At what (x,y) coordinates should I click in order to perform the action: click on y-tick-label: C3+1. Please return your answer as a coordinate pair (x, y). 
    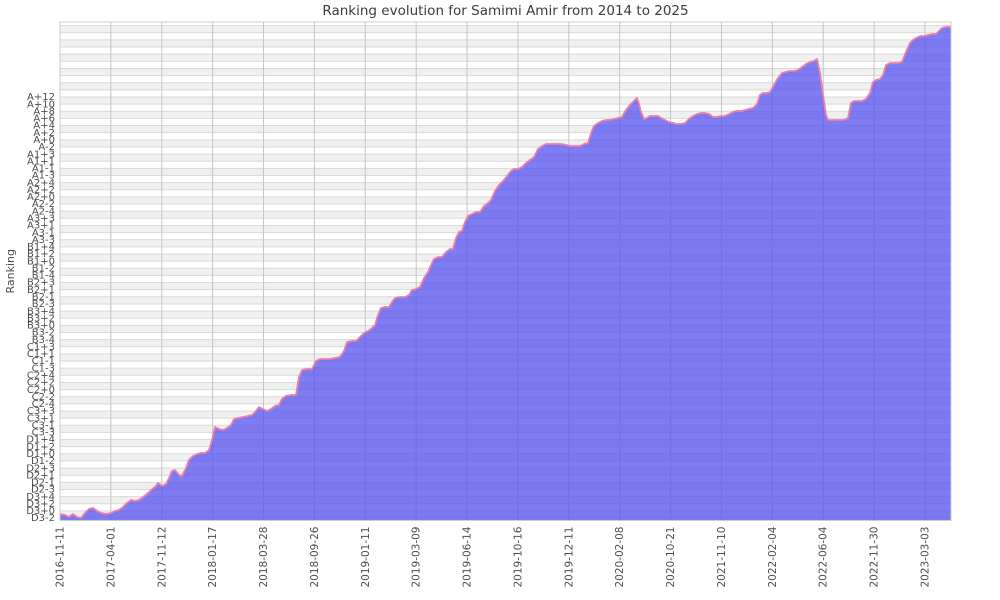
    Looking at the image, I should click on (41, 418).